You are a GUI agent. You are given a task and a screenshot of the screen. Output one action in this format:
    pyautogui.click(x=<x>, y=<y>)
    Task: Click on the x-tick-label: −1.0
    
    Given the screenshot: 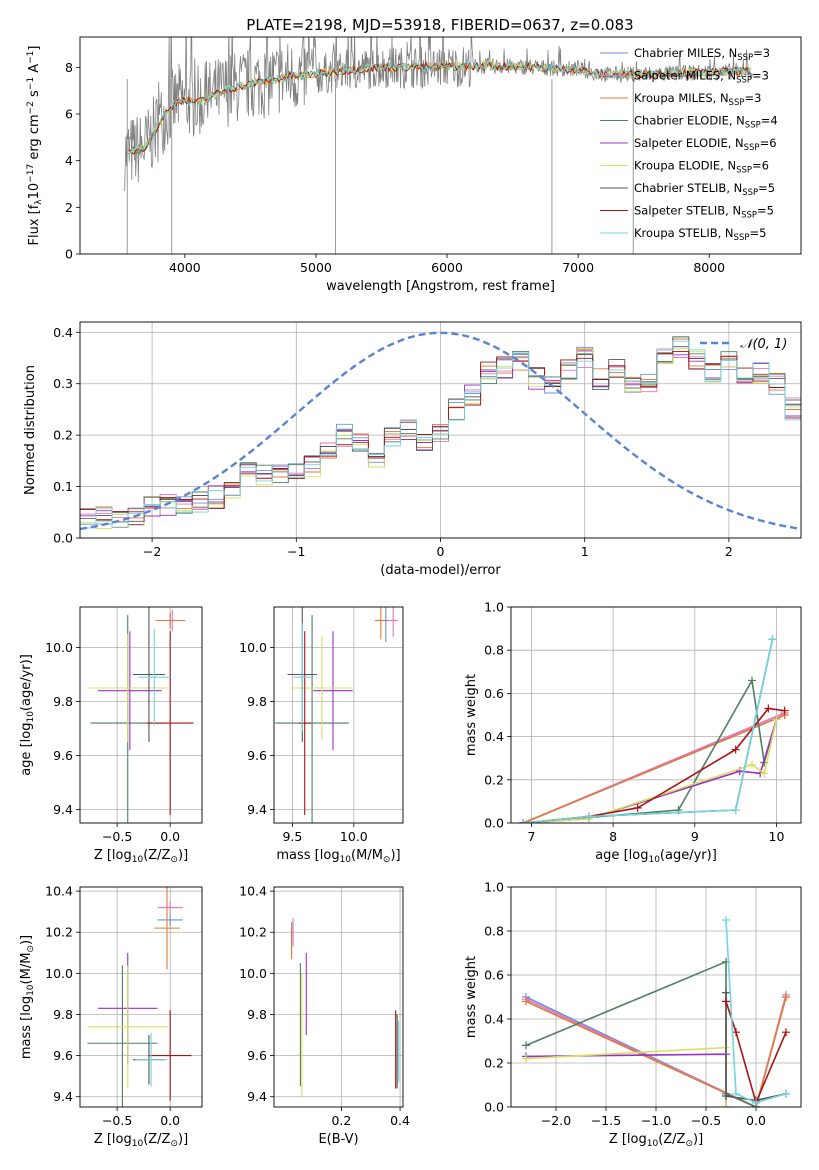 What is the action you would take?
    pyautogui.click(x=656, y=1120)
    